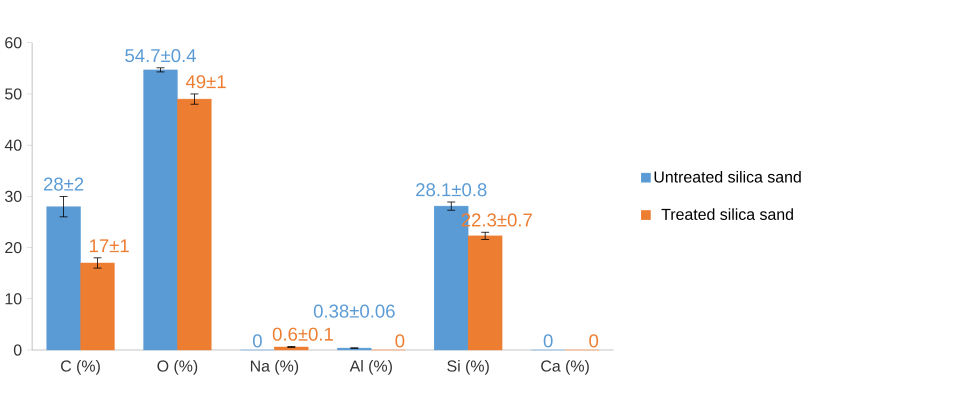 The height and width of the screenshot is (416, 971). What do you see at coordinates (354, 311) in the screenshot?
I see `data-label: 0.38±0.06` at bounding box center [354, 311].